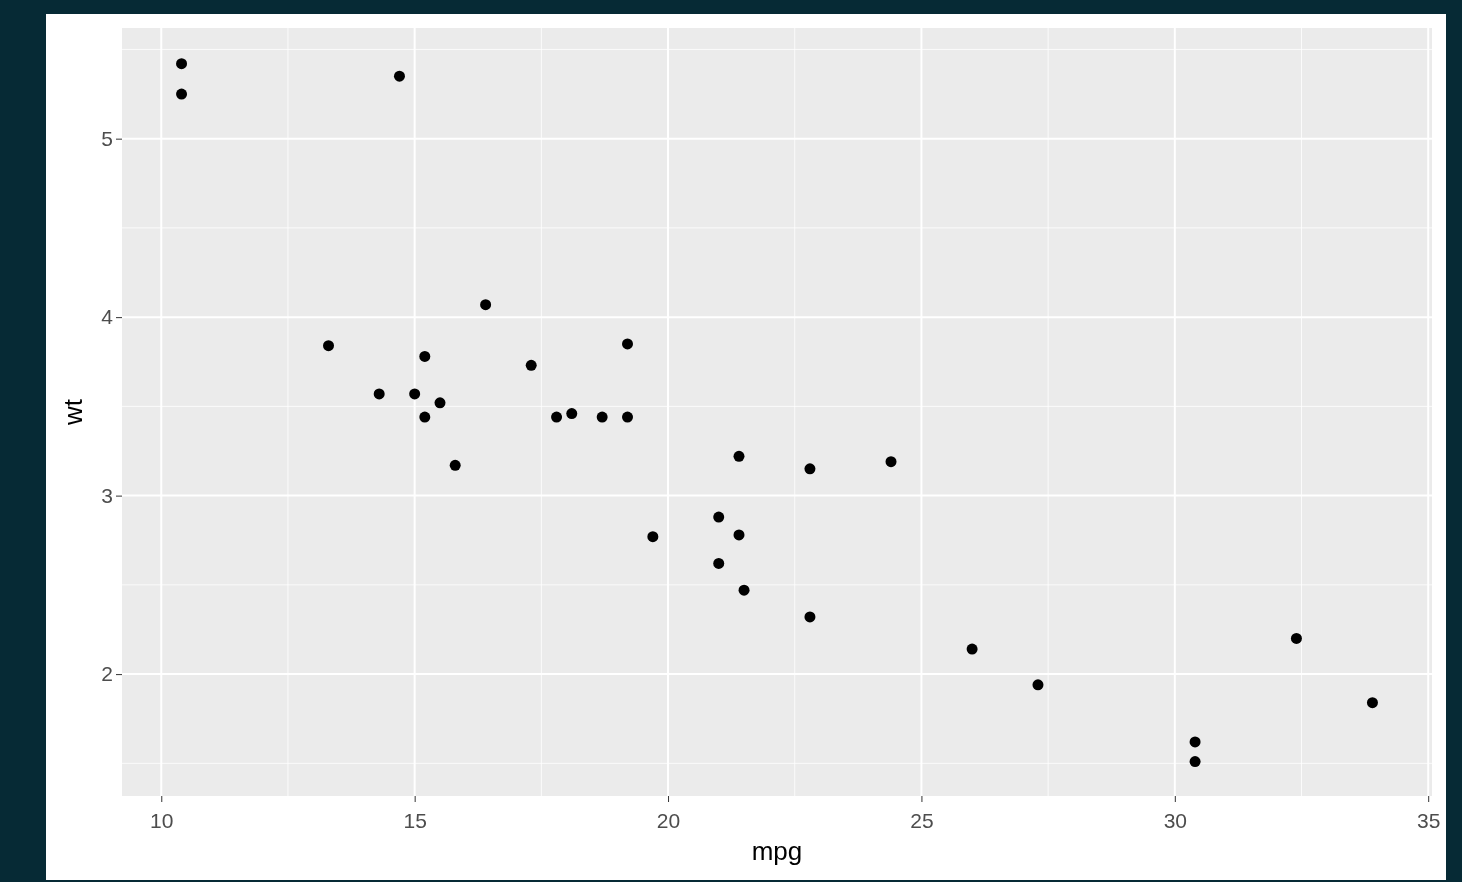 The image size is (1462, 882). Describe the element at coordinates (415, 821) in the screenshot. I see `x-tick-label: 15` at that location.